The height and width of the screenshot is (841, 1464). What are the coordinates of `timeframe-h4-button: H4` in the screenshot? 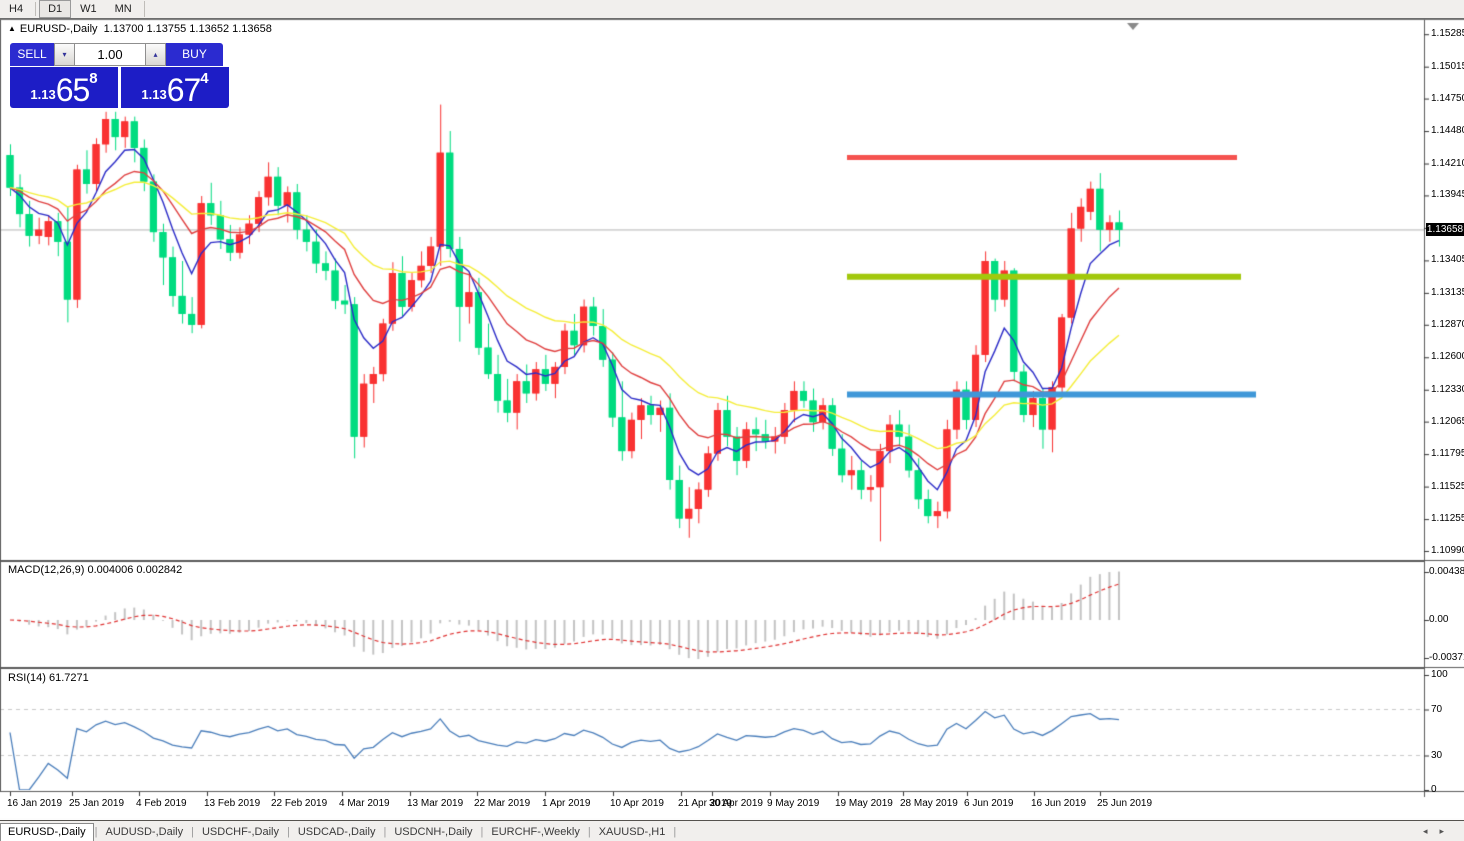 It's located at (16, 9).